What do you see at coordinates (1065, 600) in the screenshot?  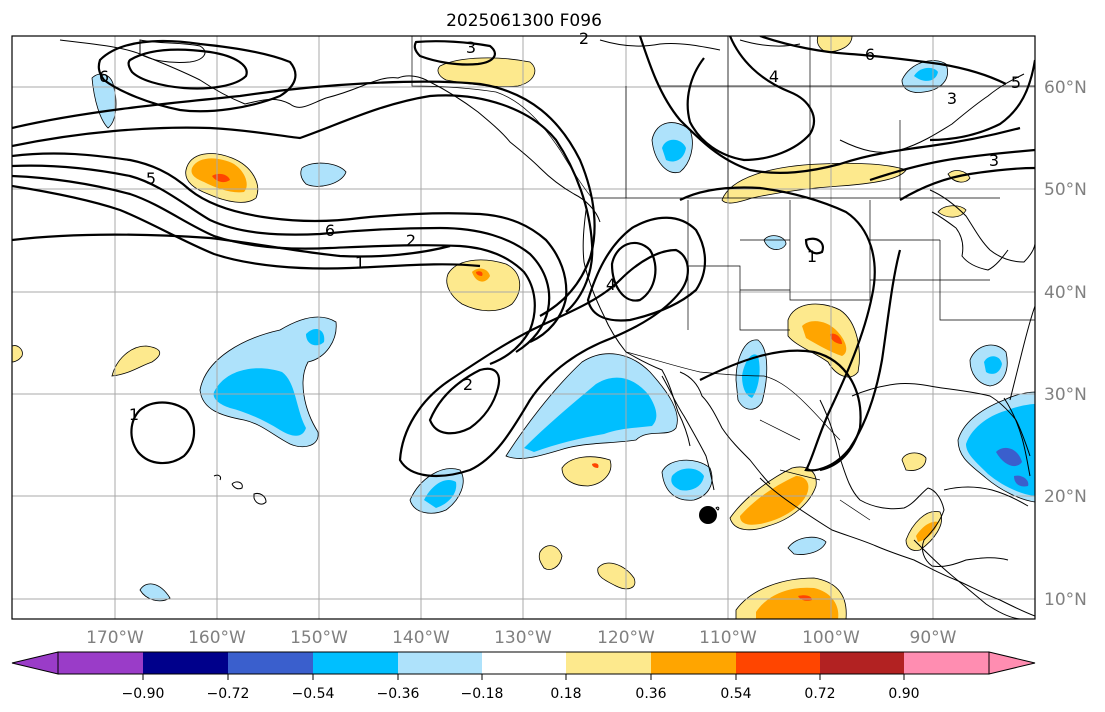 I see `lat-label-10n: 10°N` at bounding box center [1065, 600].